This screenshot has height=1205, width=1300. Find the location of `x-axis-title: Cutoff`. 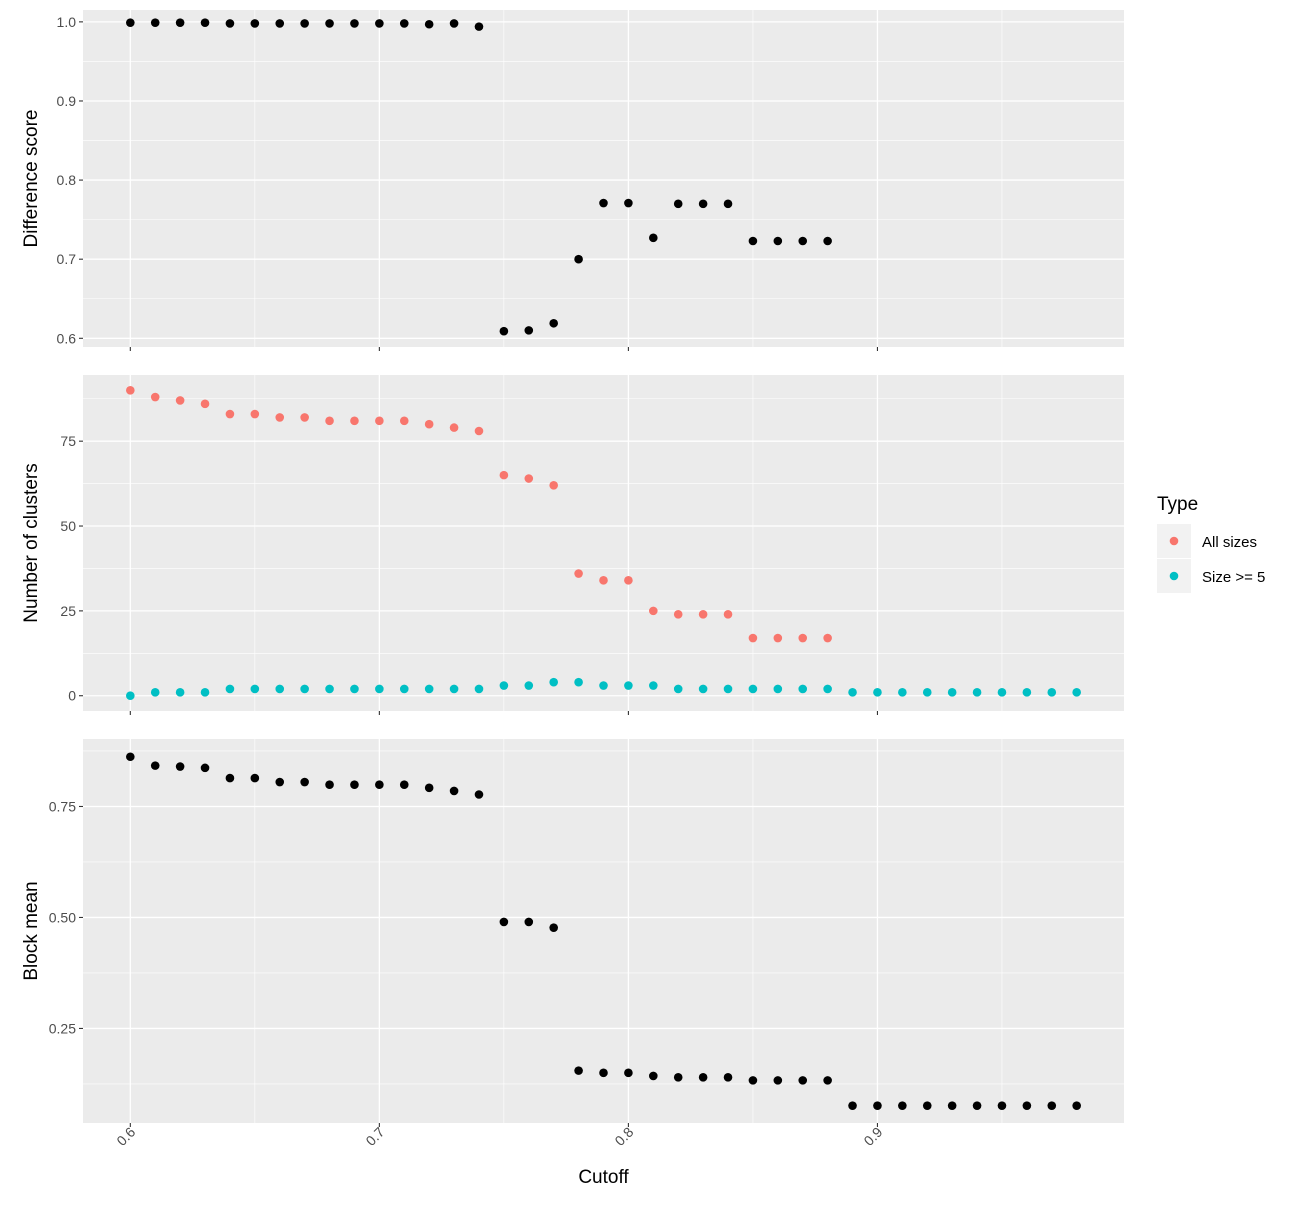

x-axis-title: Cutoff is located at coordinates (603, 1177).